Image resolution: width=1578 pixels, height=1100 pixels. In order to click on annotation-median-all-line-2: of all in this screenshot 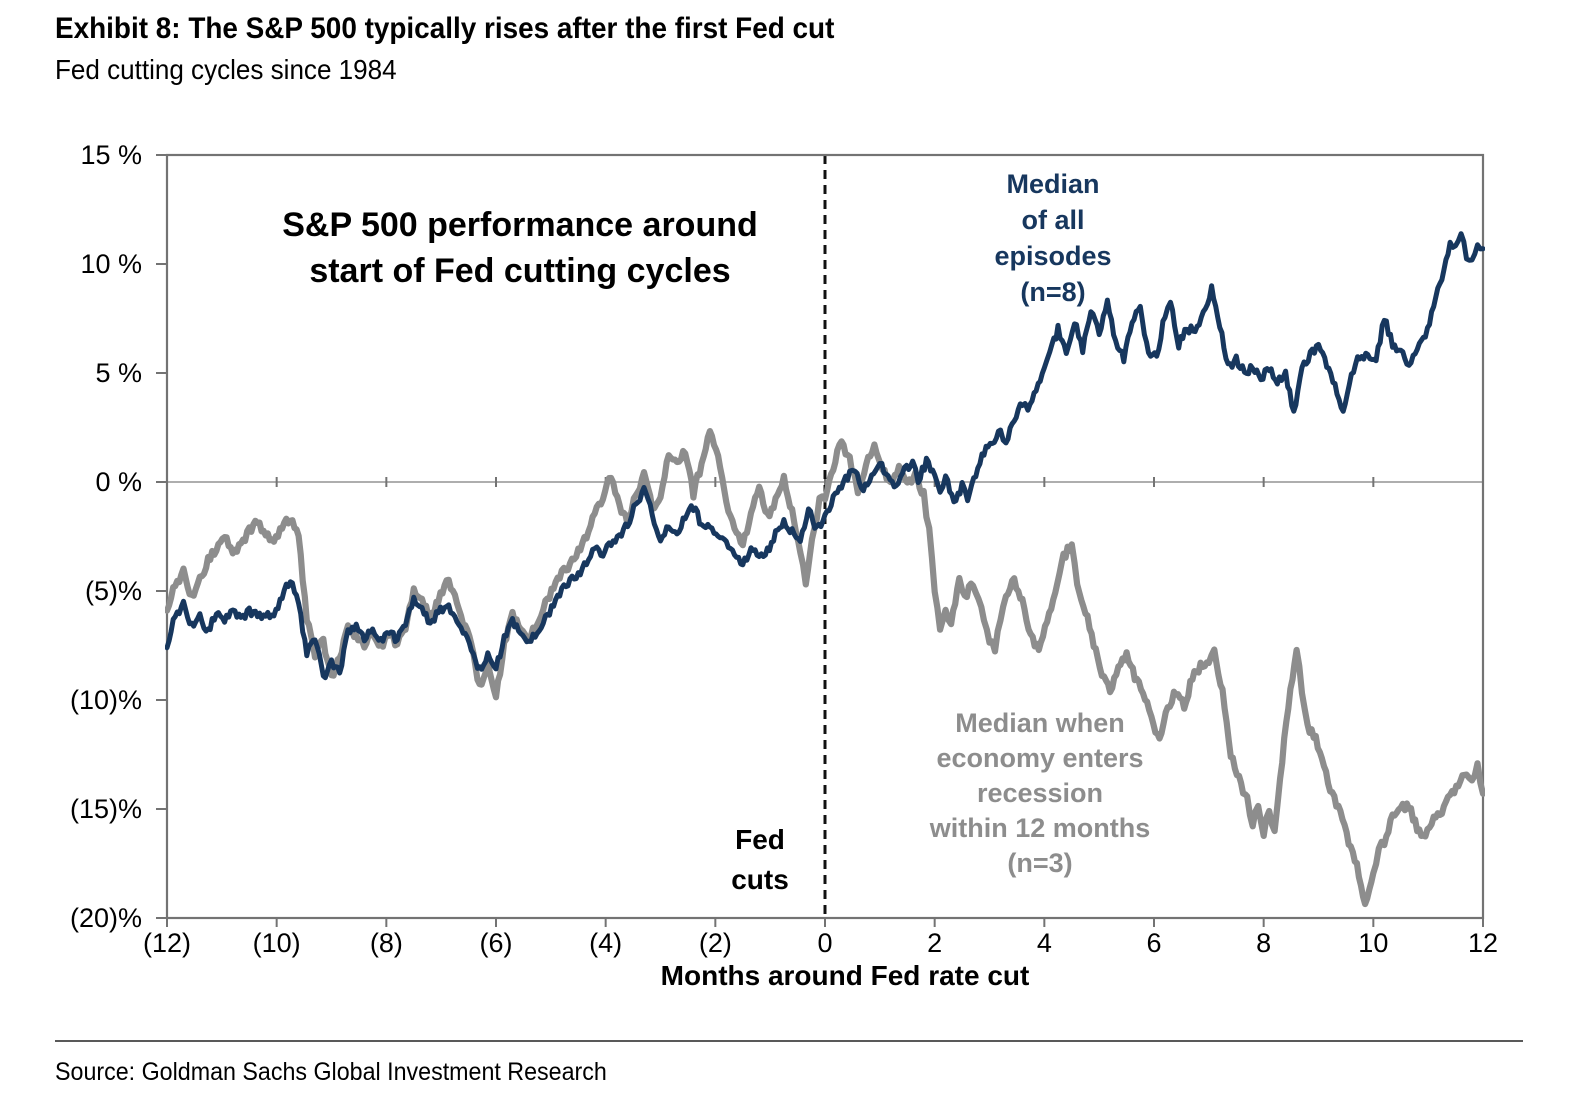, I will do `click(1053, 220)`.